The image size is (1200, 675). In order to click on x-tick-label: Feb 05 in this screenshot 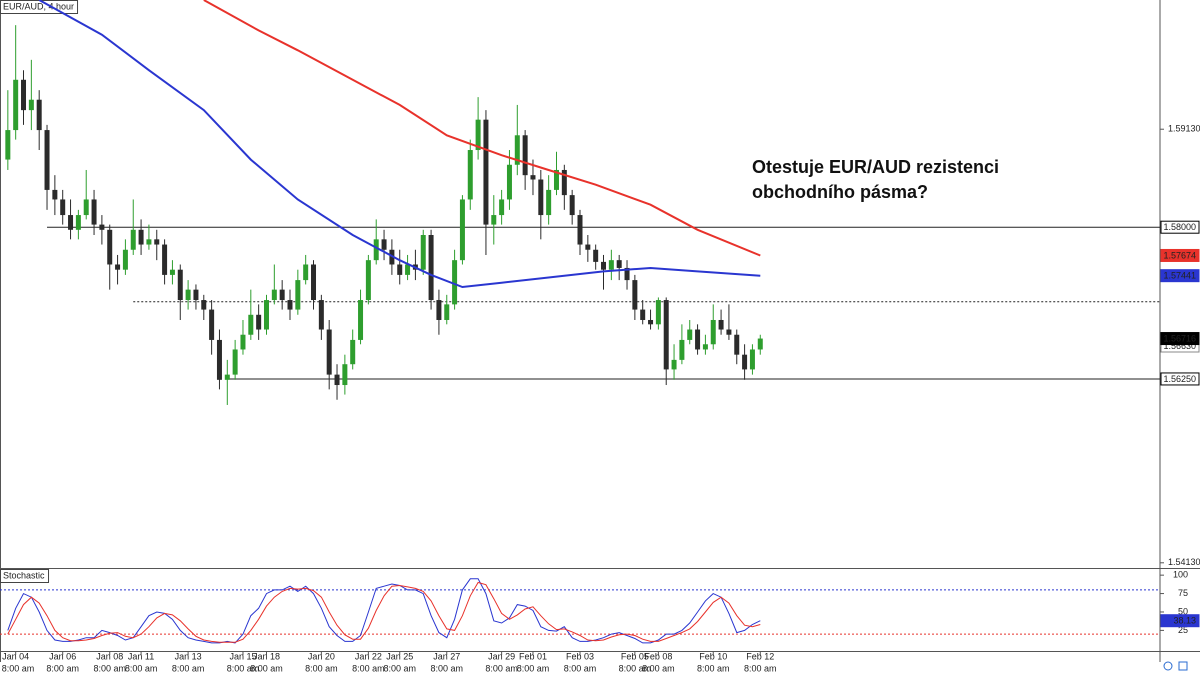, I will do `click(635, 656)`.